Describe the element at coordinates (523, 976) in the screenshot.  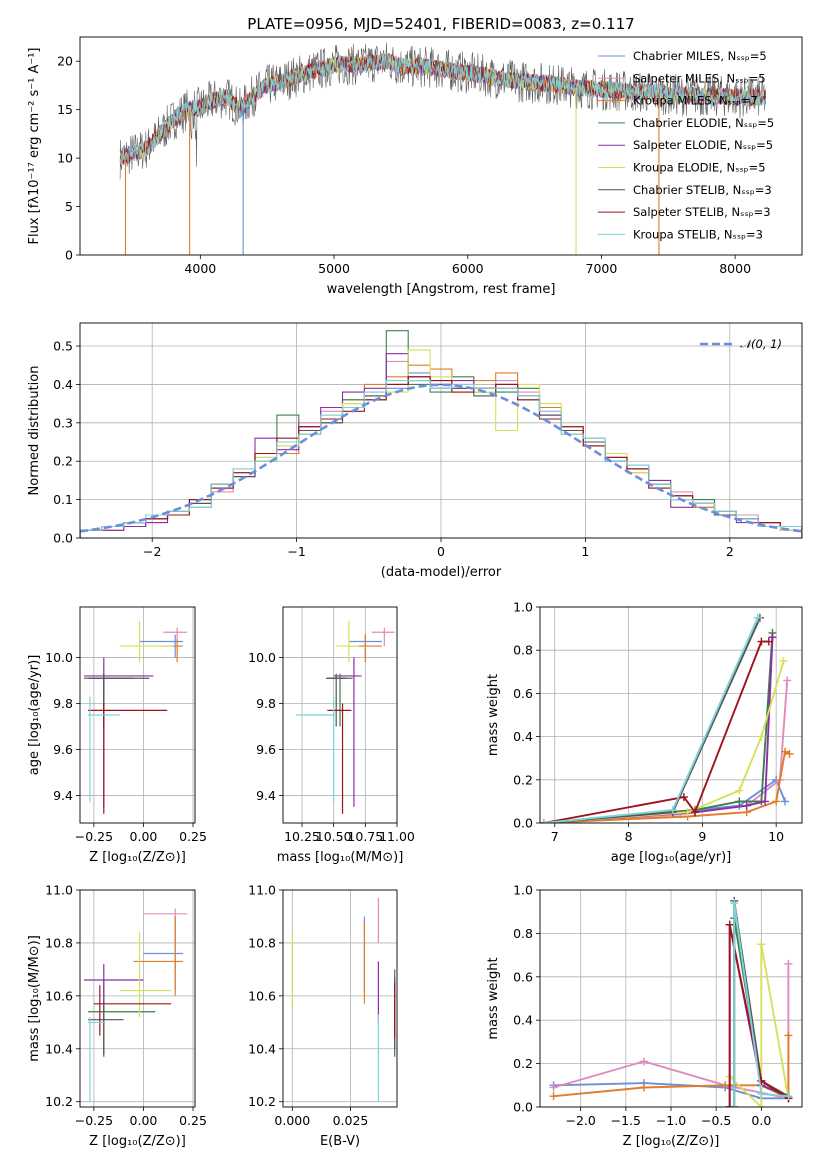
I see `weight_vs_Z-ytick-label: 0.6` at that location.